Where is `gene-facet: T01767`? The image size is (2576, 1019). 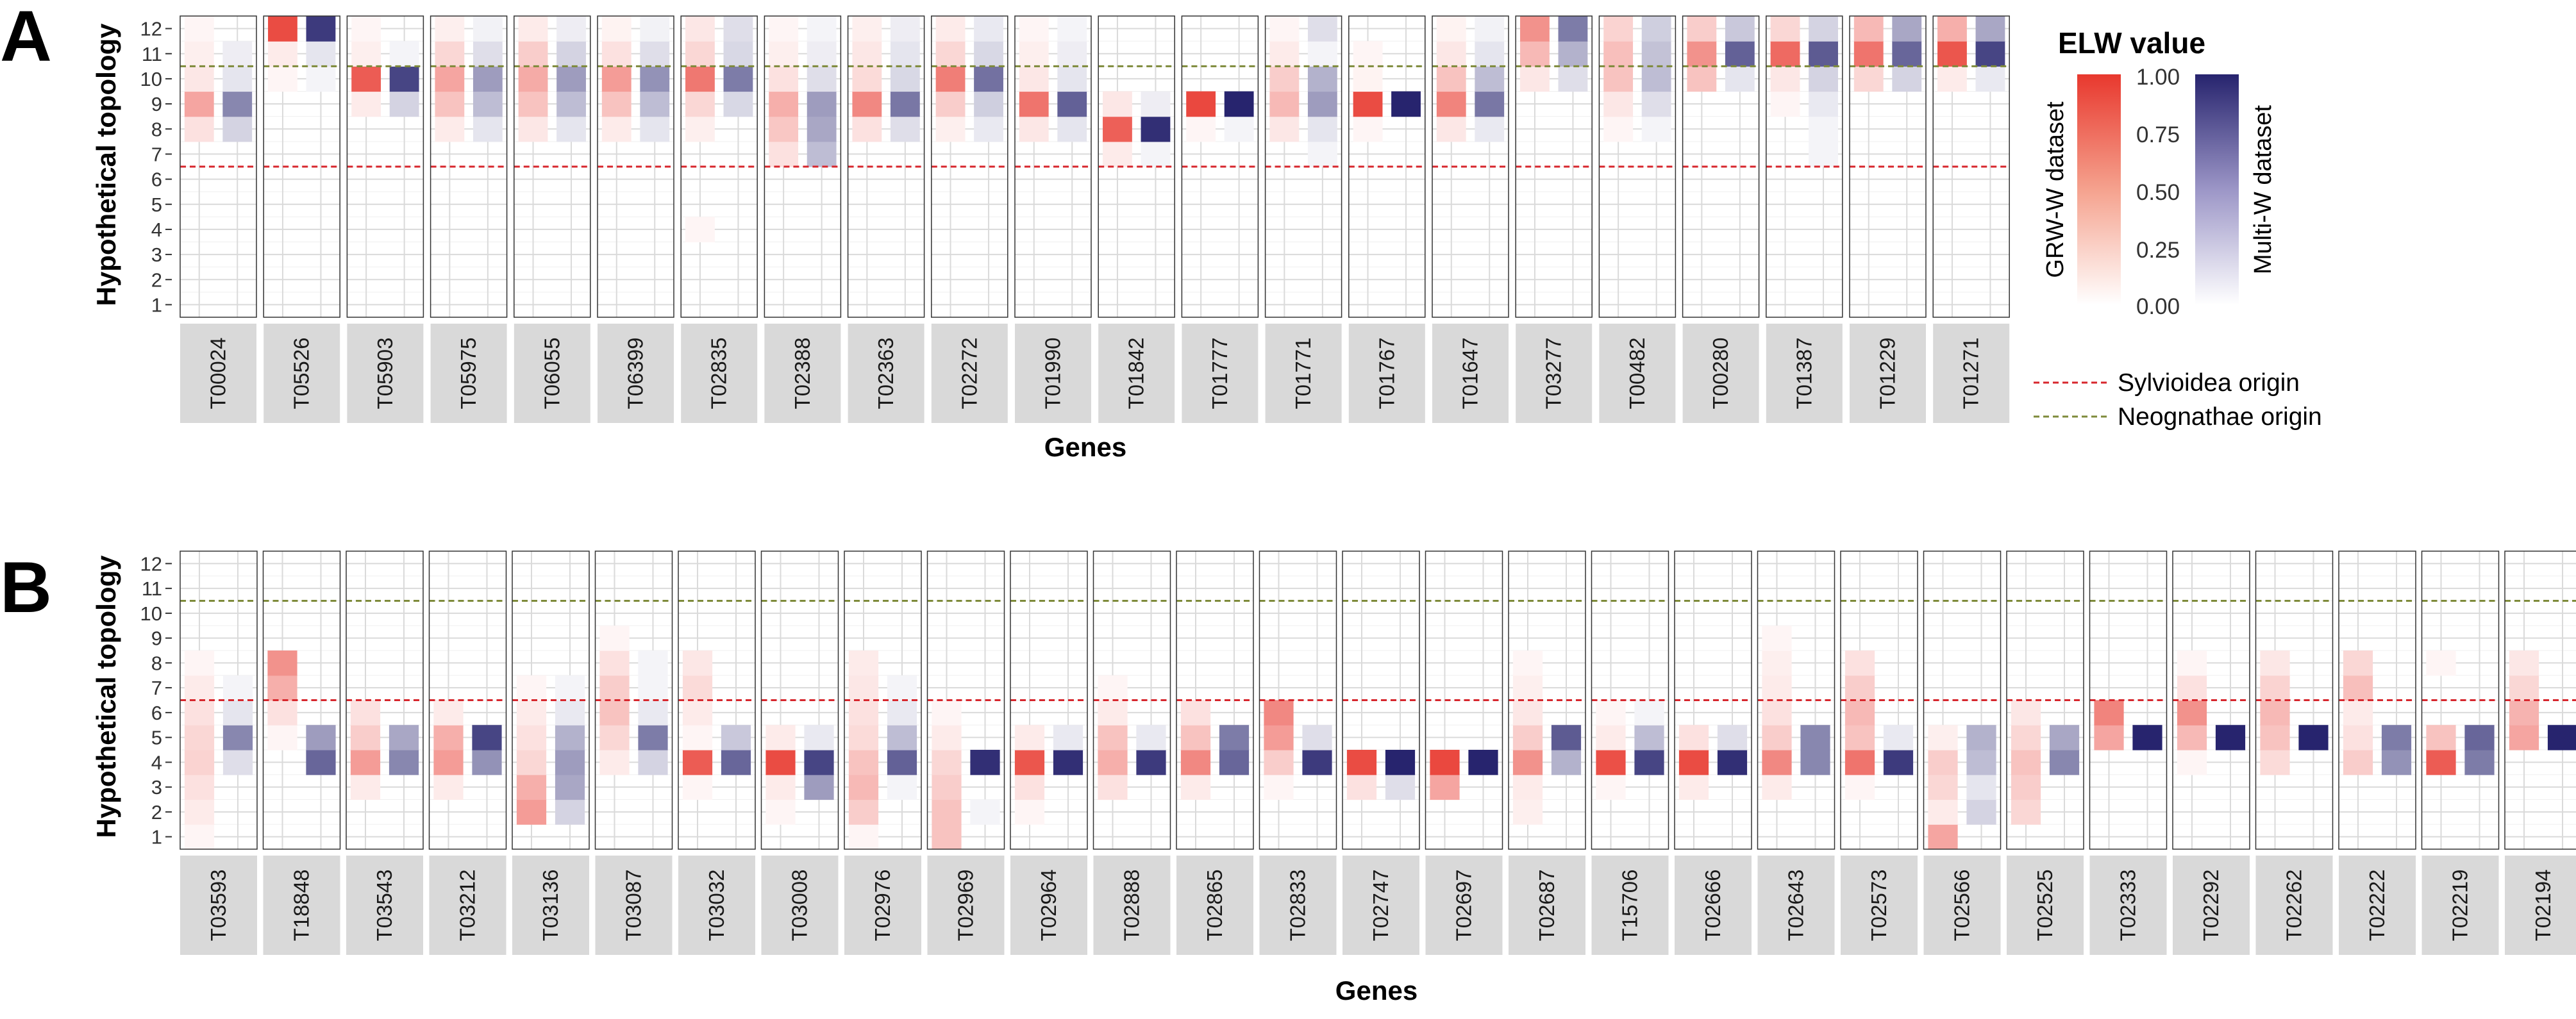 gene-facet: T01767 is located at coordinates (1387, 219).